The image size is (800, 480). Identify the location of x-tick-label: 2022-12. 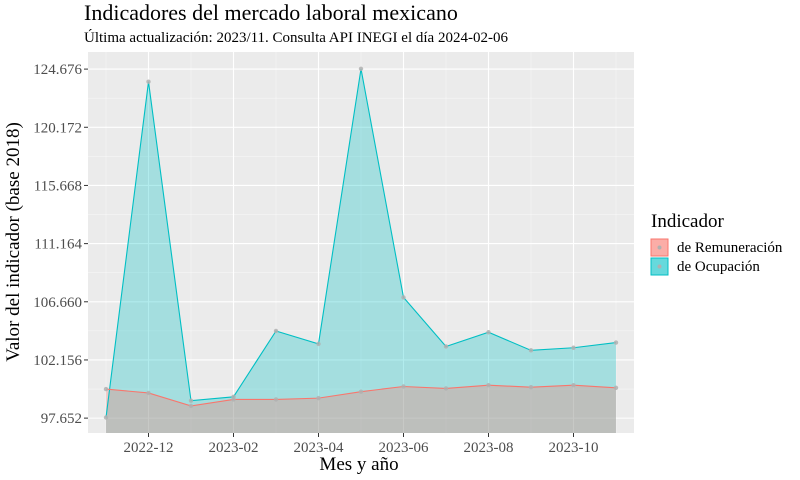
(149, 448).